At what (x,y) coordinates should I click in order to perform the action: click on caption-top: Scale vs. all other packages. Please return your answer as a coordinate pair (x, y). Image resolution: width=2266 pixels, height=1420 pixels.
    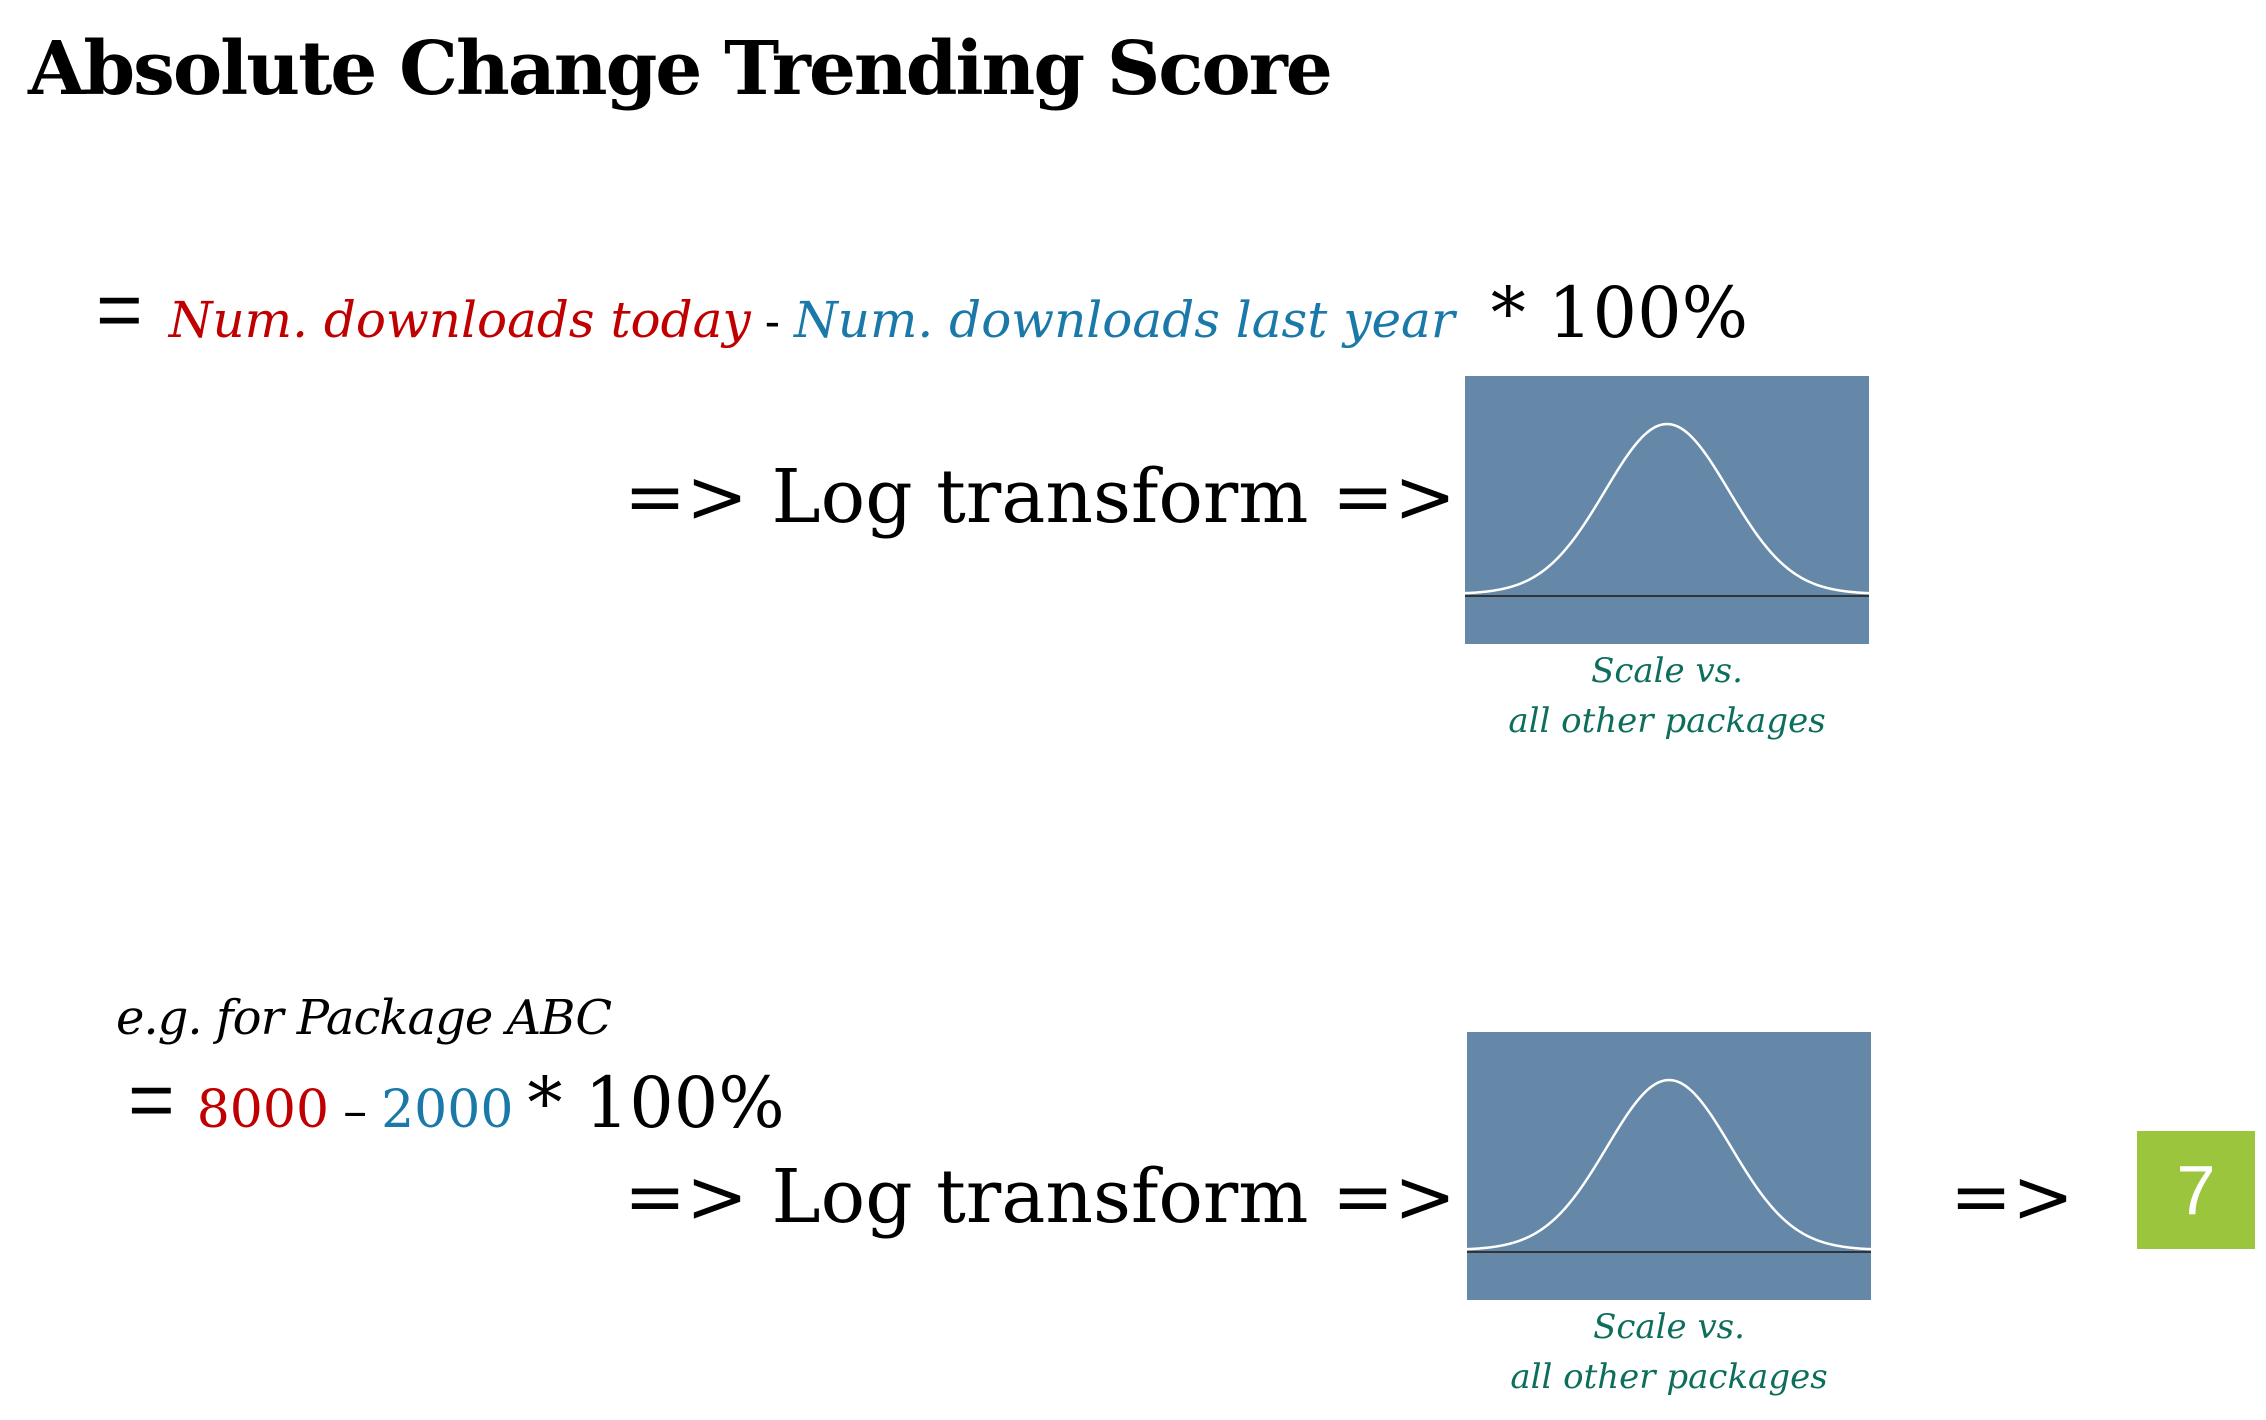
    Looking at the image, I should click on (1667, 696).